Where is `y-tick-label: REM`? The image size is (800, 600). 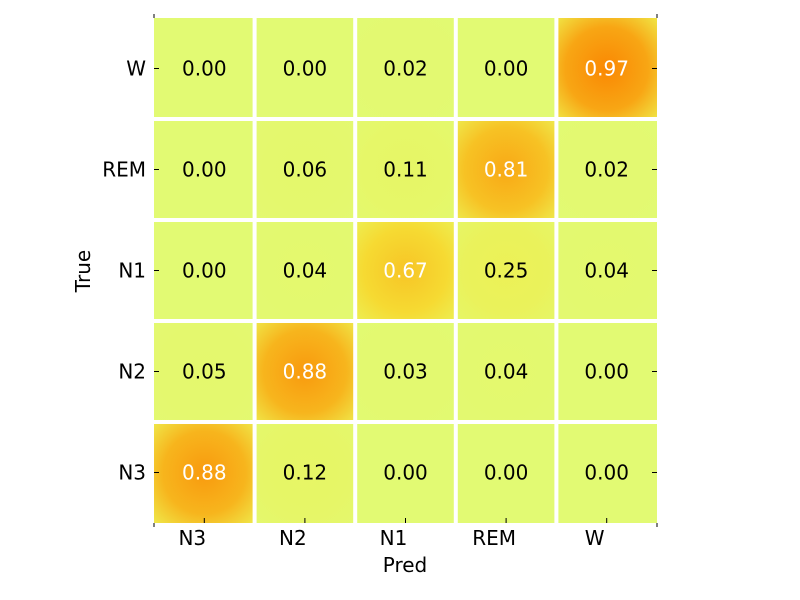 y-tick-label: REM is located at coordinates (124, 170).